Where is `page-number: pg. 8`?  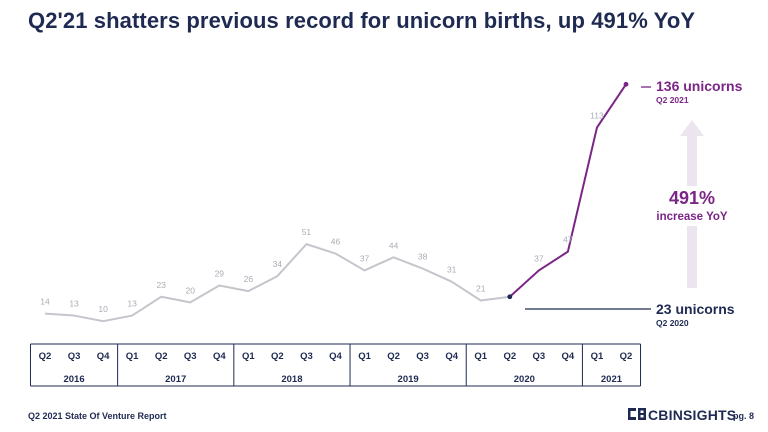
page-number: pg. 8 is located at coordinates (744, 416).